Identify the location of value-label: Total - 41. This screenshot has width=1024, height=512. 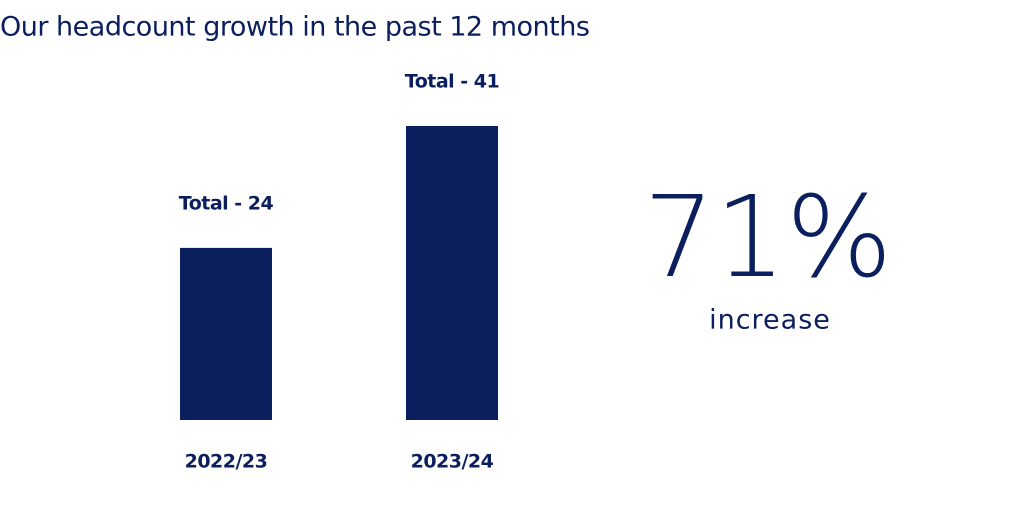
(452, 82).